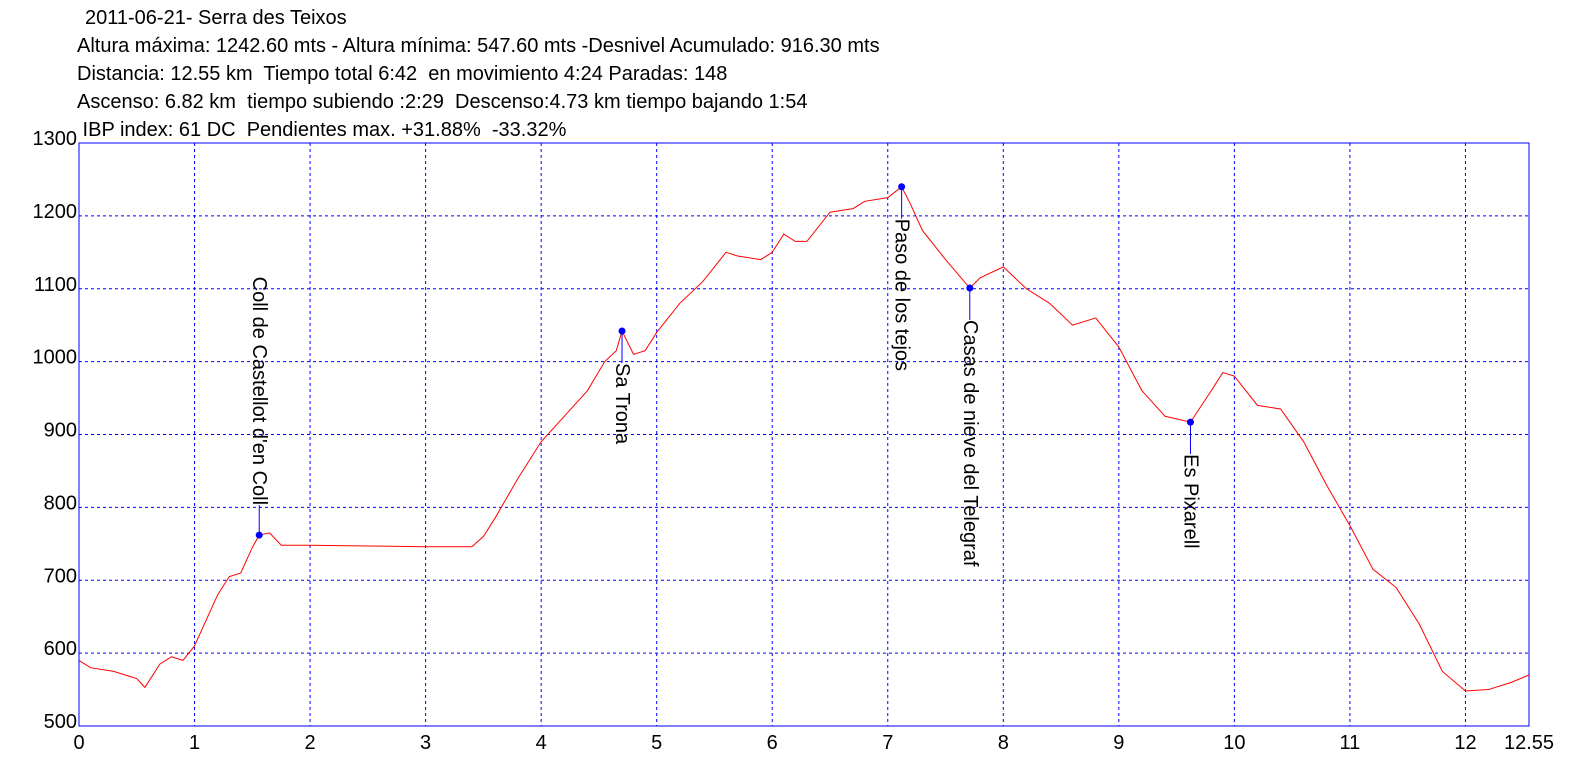  Describe the element at coordinates (887, 743) in the screenshot. I see `x-tick-label: 7` at that location.